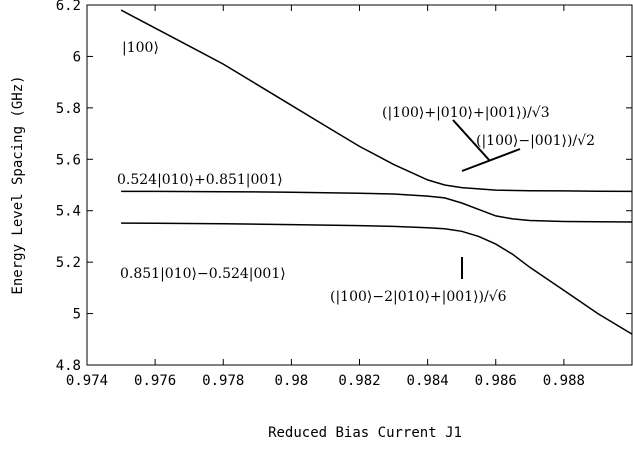  Describe the element at coordinates (491, 160) in the screenshot. I see `pointer-line-antisymmetric` at that location.